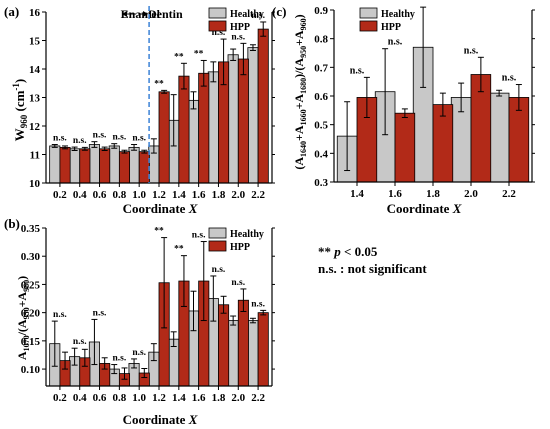 The image size is (550, 429). Describe the element at coordinates (124, 167) in the screenshot. I see `bar-hpp-0.8` at that location.